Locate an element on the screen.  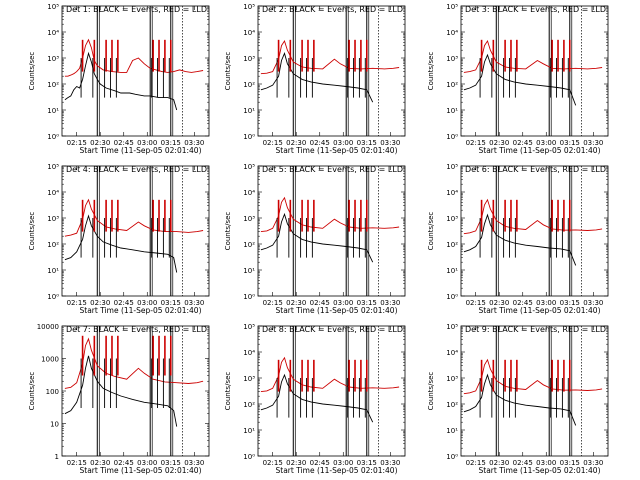
panel-title: Det 7: BLACK = Events, RED = LLD is located at coordinates (136, 329).